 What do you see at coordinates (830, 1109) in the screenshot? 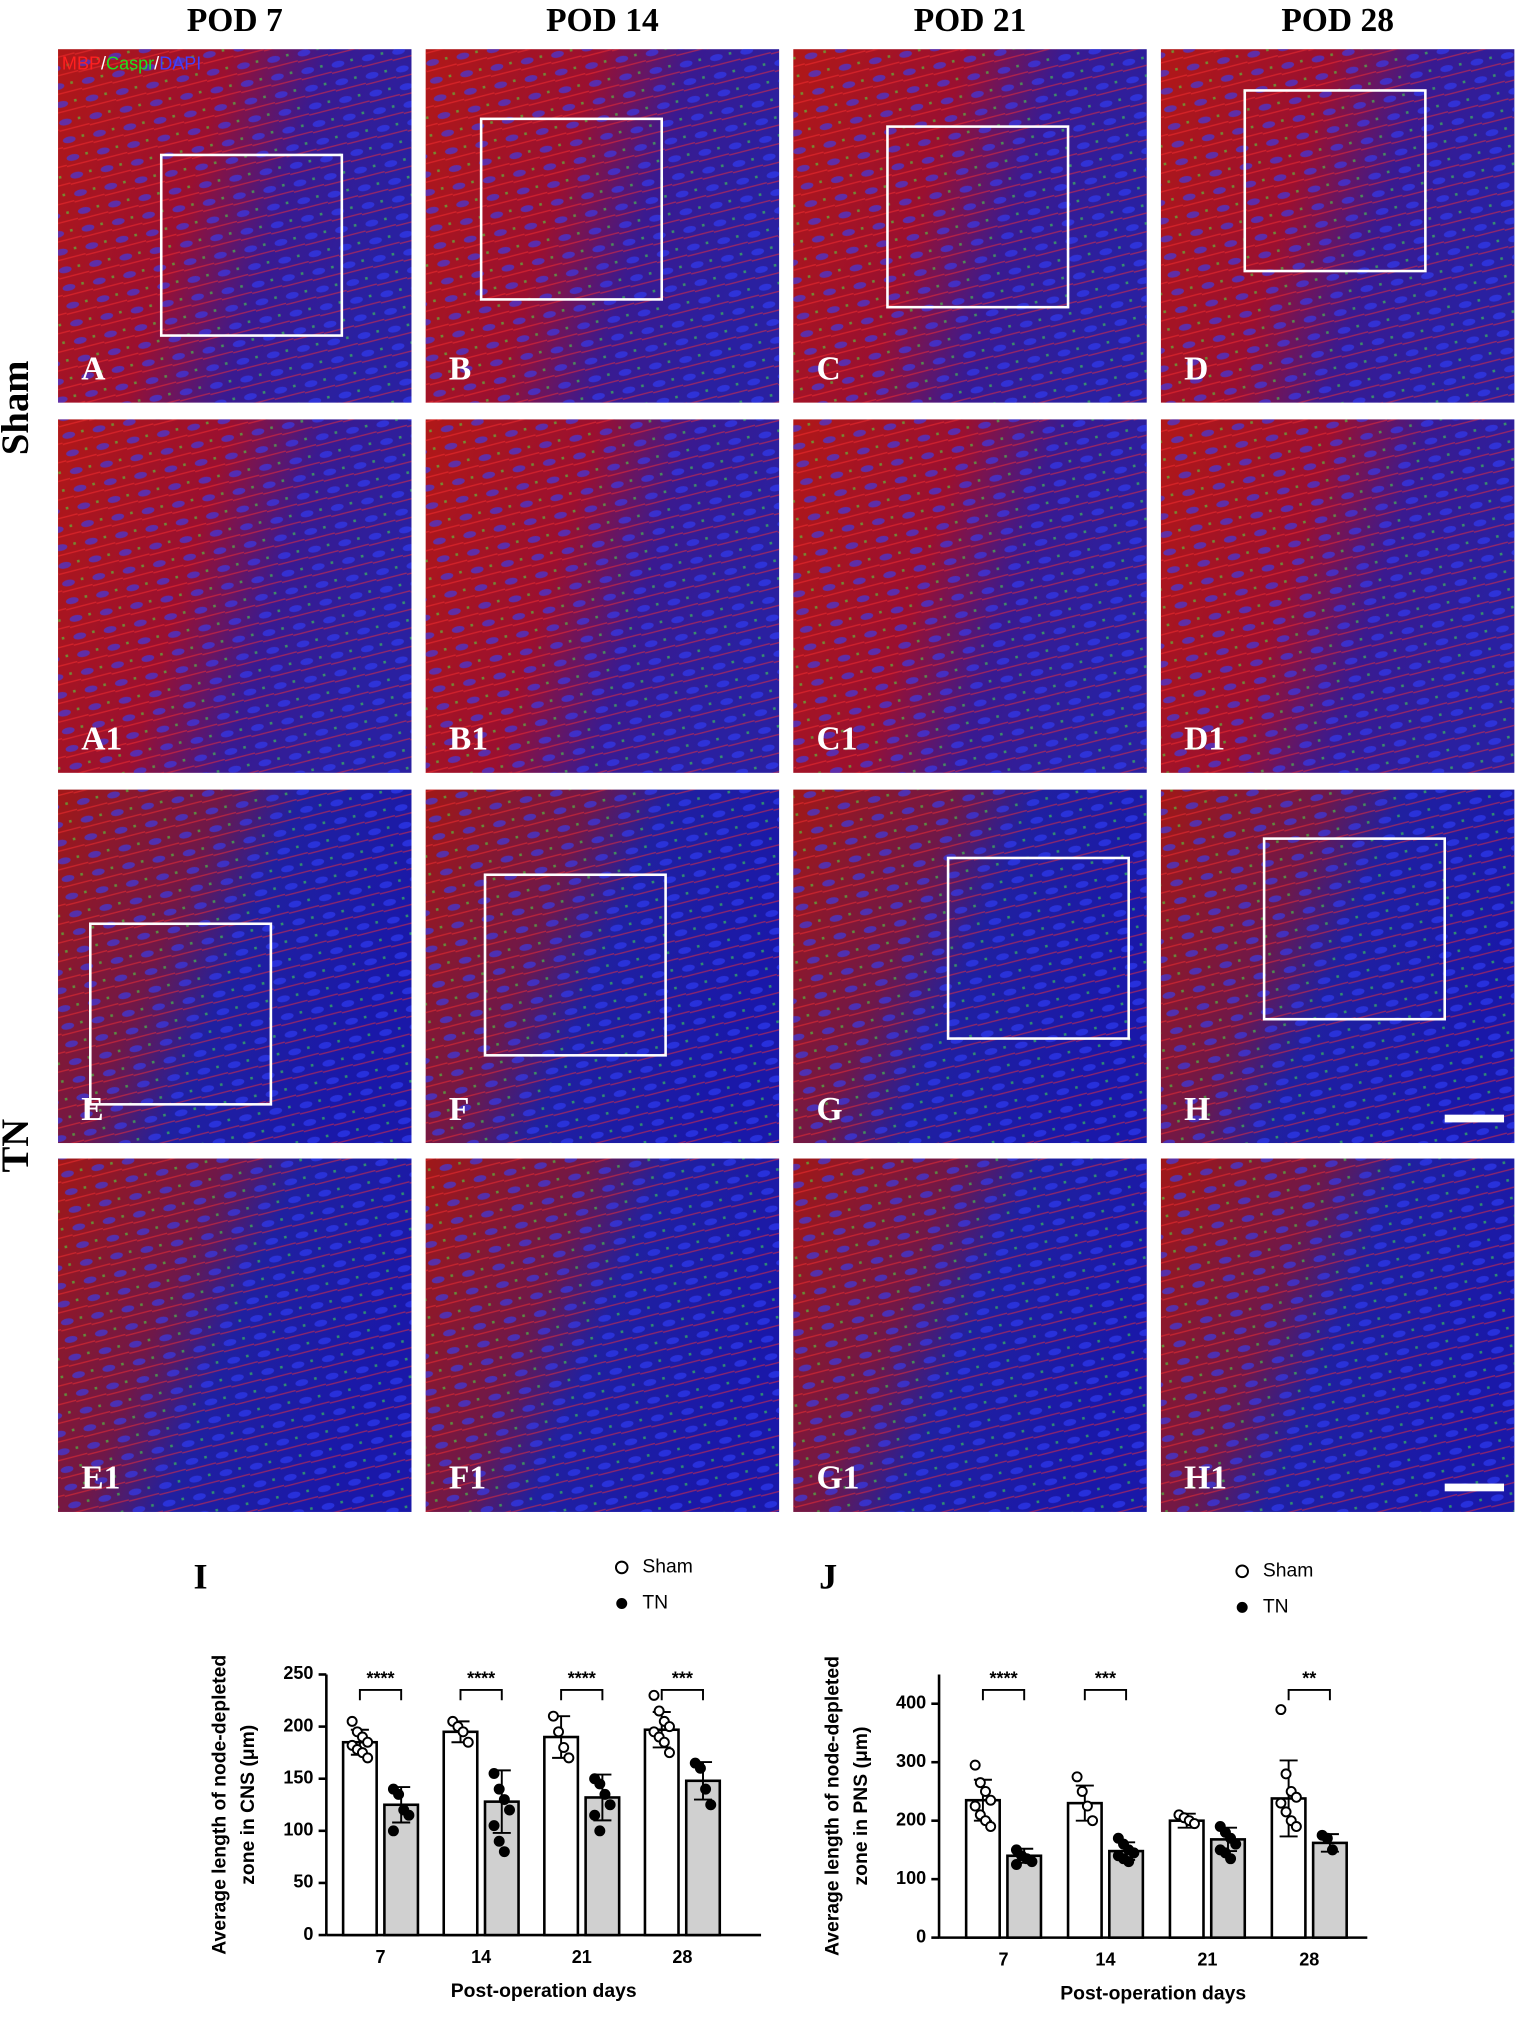
I see `panel-label: G` at bounding box center [830, 1109].